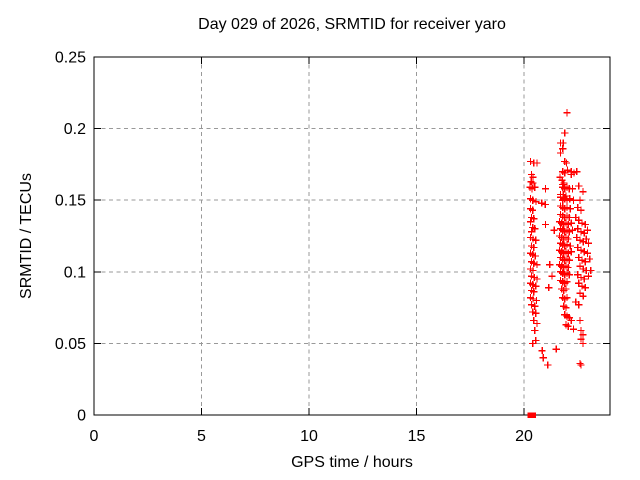 This screenshot has width=640, height=480. What do you see at coordinates (81, 416) in the screenshot?
I see `y-tick-label: 0` at bounding box center [81, 416].